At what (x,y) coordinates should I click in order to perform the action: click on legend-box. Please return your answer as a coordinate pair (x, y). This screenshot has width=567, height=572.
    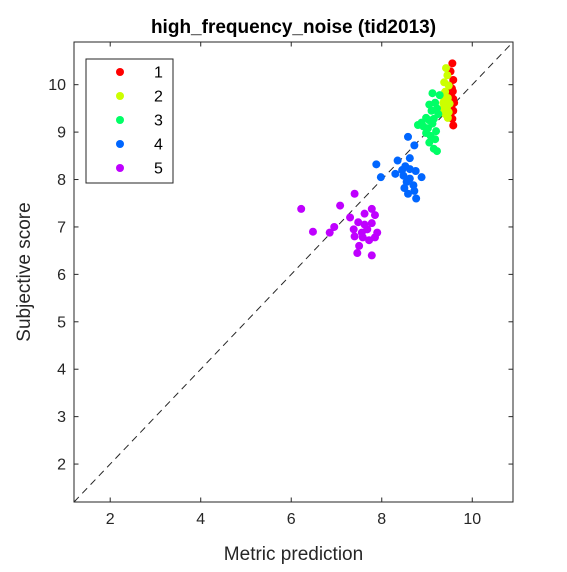
    Looking at the image, I should click on (129, 121).